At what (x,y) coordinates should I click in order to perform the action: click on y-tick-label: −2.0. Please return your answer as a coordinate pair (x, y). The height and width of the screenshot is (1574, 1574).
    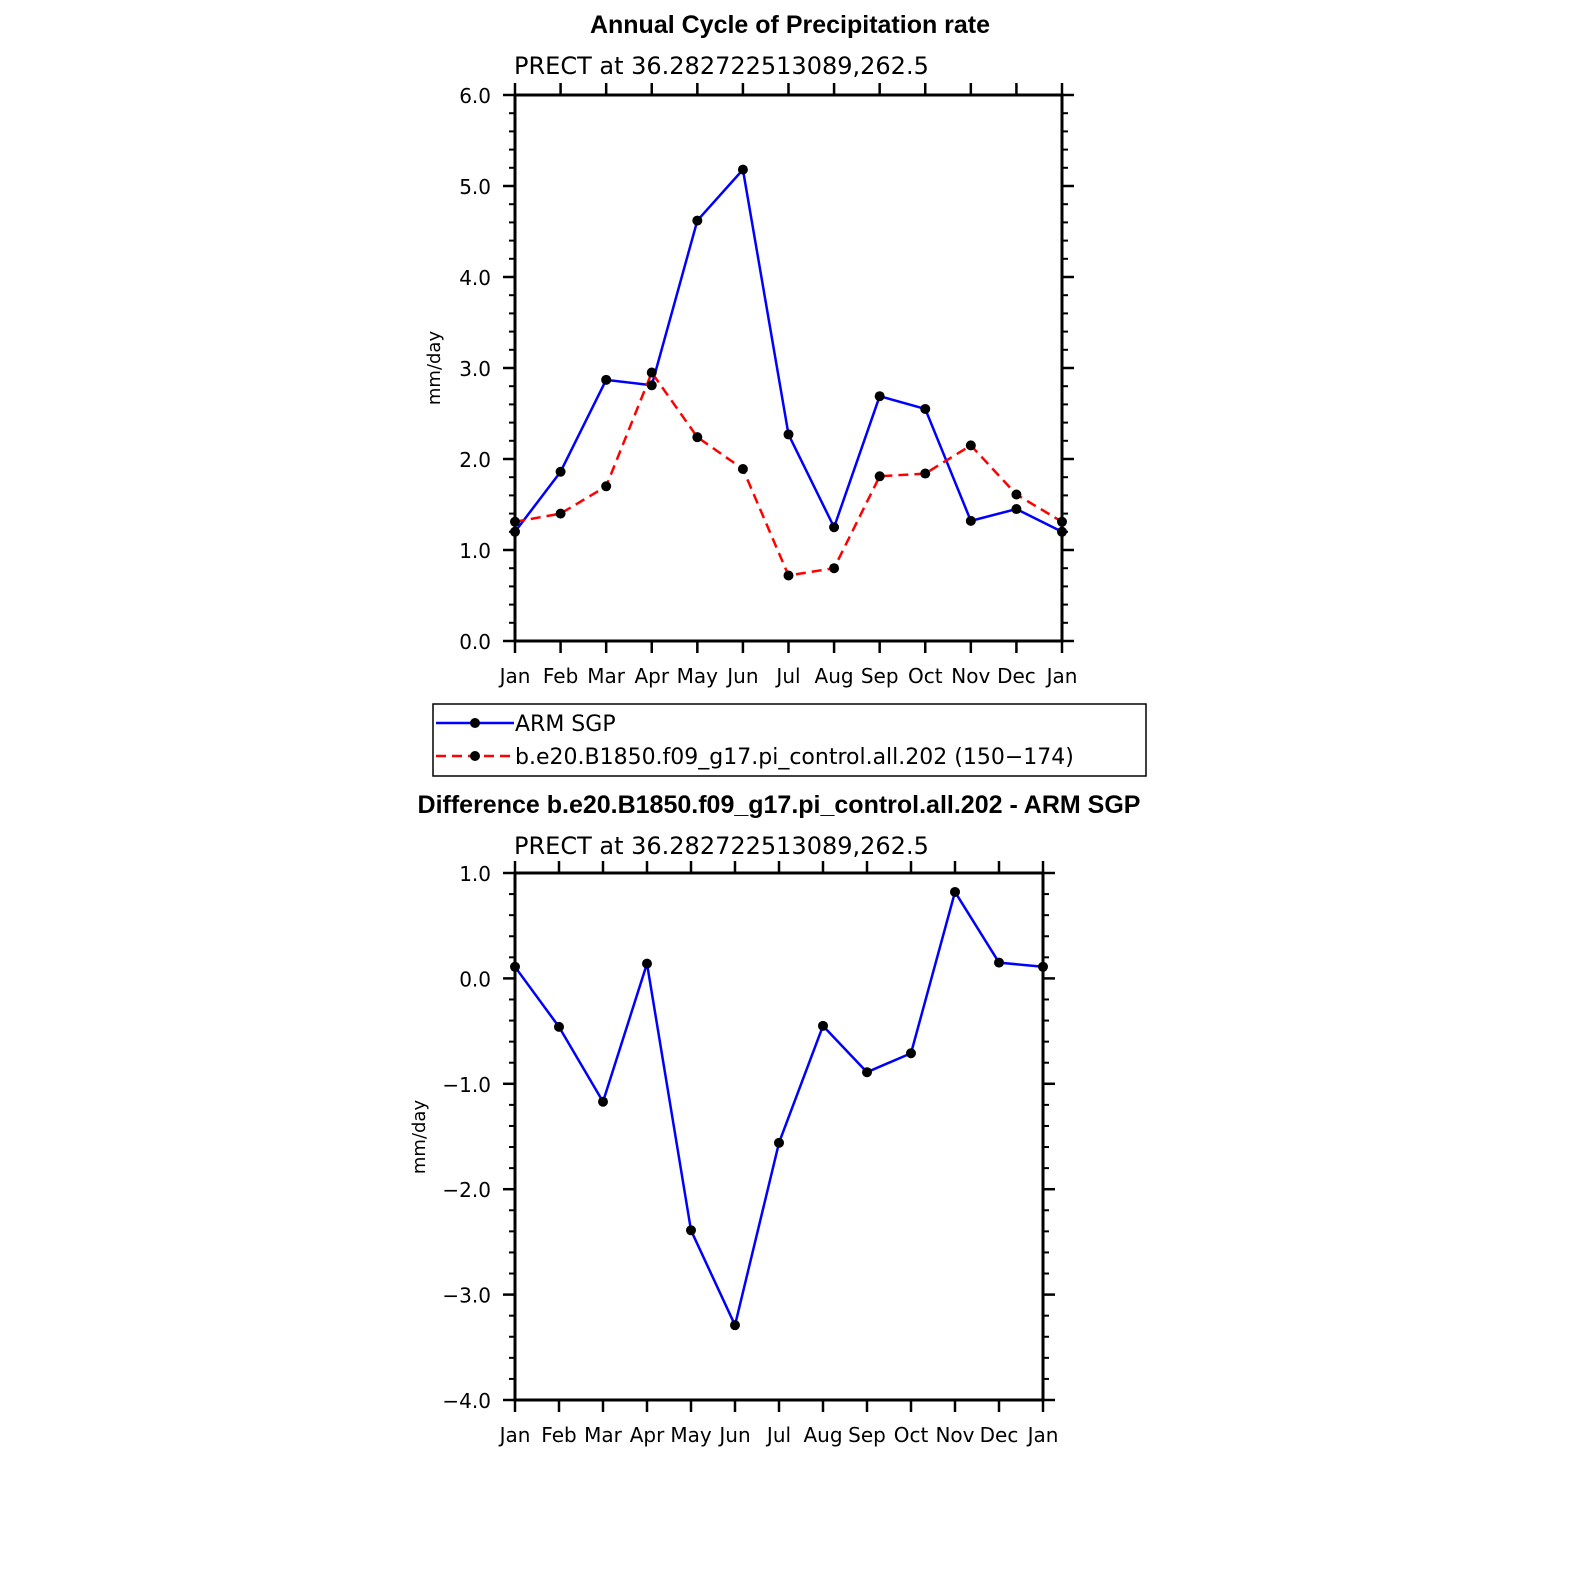
    Looking at the image, I should click on (466, 1190).